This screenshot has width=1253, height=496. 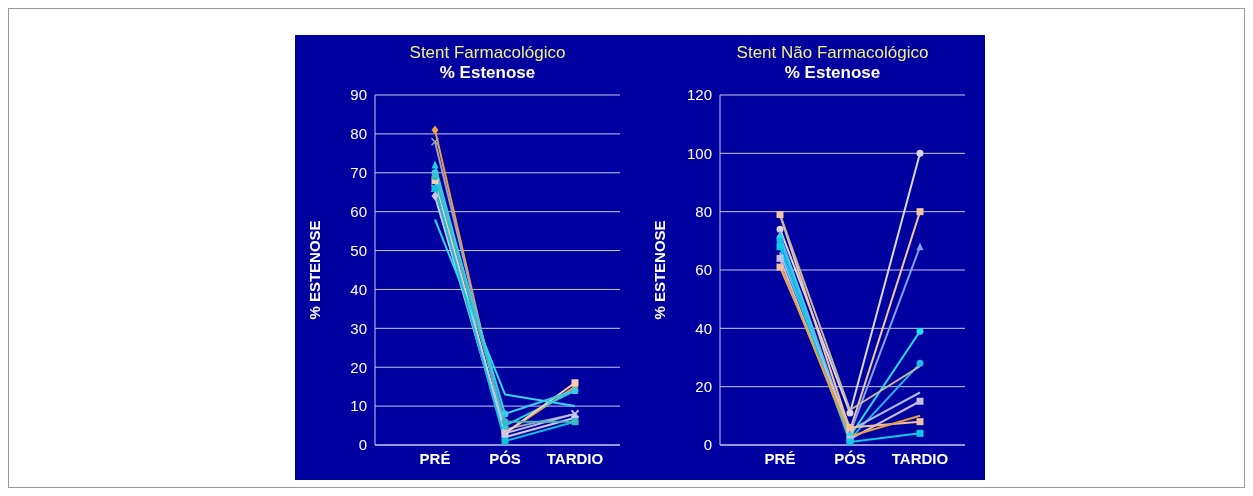 What do you see at coordinates (699, 95) in the screenshot?
I see `y-tick-label: 120` at bounding box center [699, 95].